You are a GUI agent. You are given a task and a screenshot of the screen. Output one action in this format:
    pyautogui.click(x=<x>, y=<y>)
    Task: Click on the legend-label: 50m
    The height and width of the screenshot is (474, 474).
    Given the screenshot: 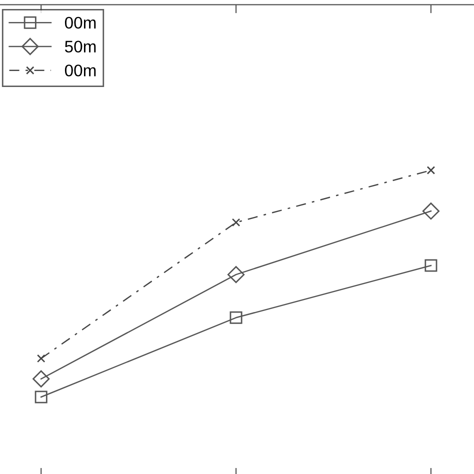 What is the action you would take?
    pyautogui.click(x=80, y=46)
    